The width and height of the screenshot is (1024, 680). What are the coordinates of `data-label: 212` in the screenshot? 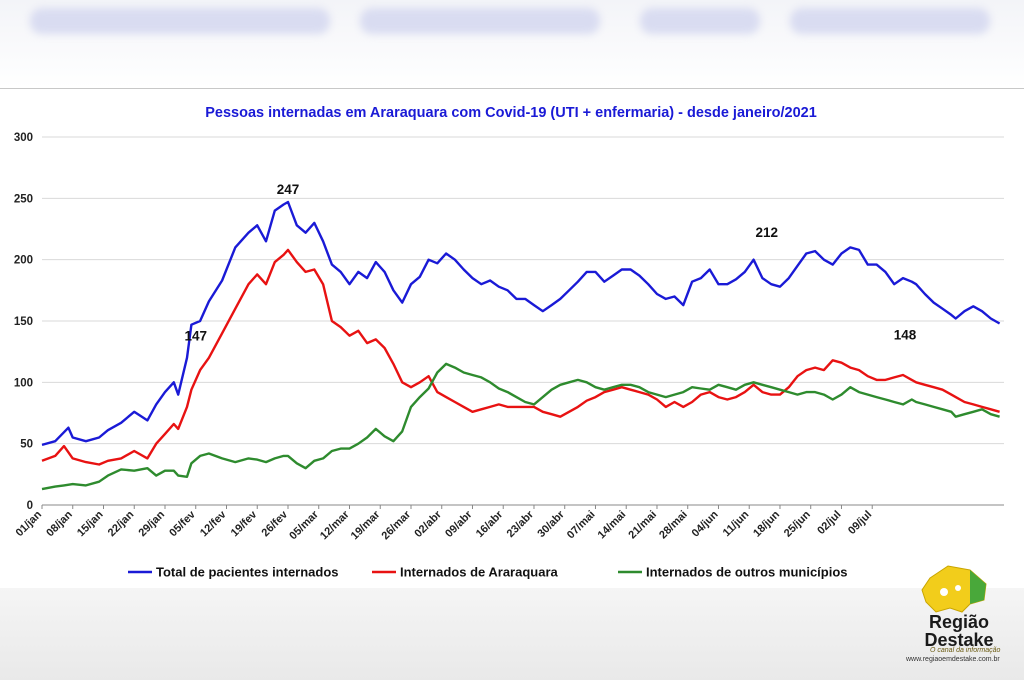 It's located at (767, 232).